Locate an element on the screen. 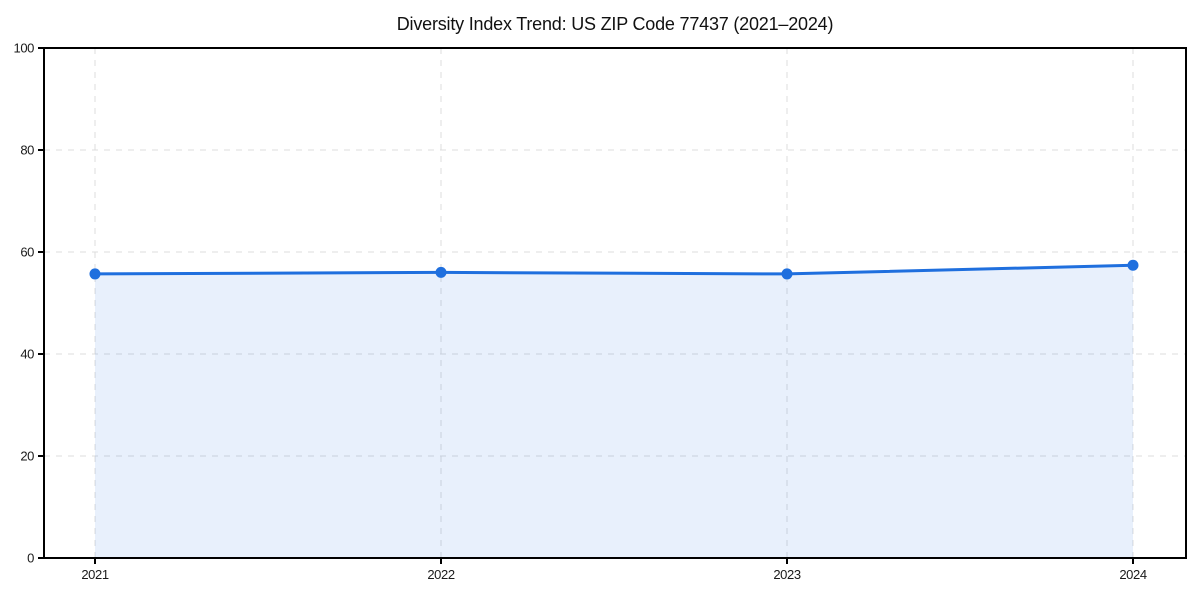  trend-line is located at coordinates (614, 269).